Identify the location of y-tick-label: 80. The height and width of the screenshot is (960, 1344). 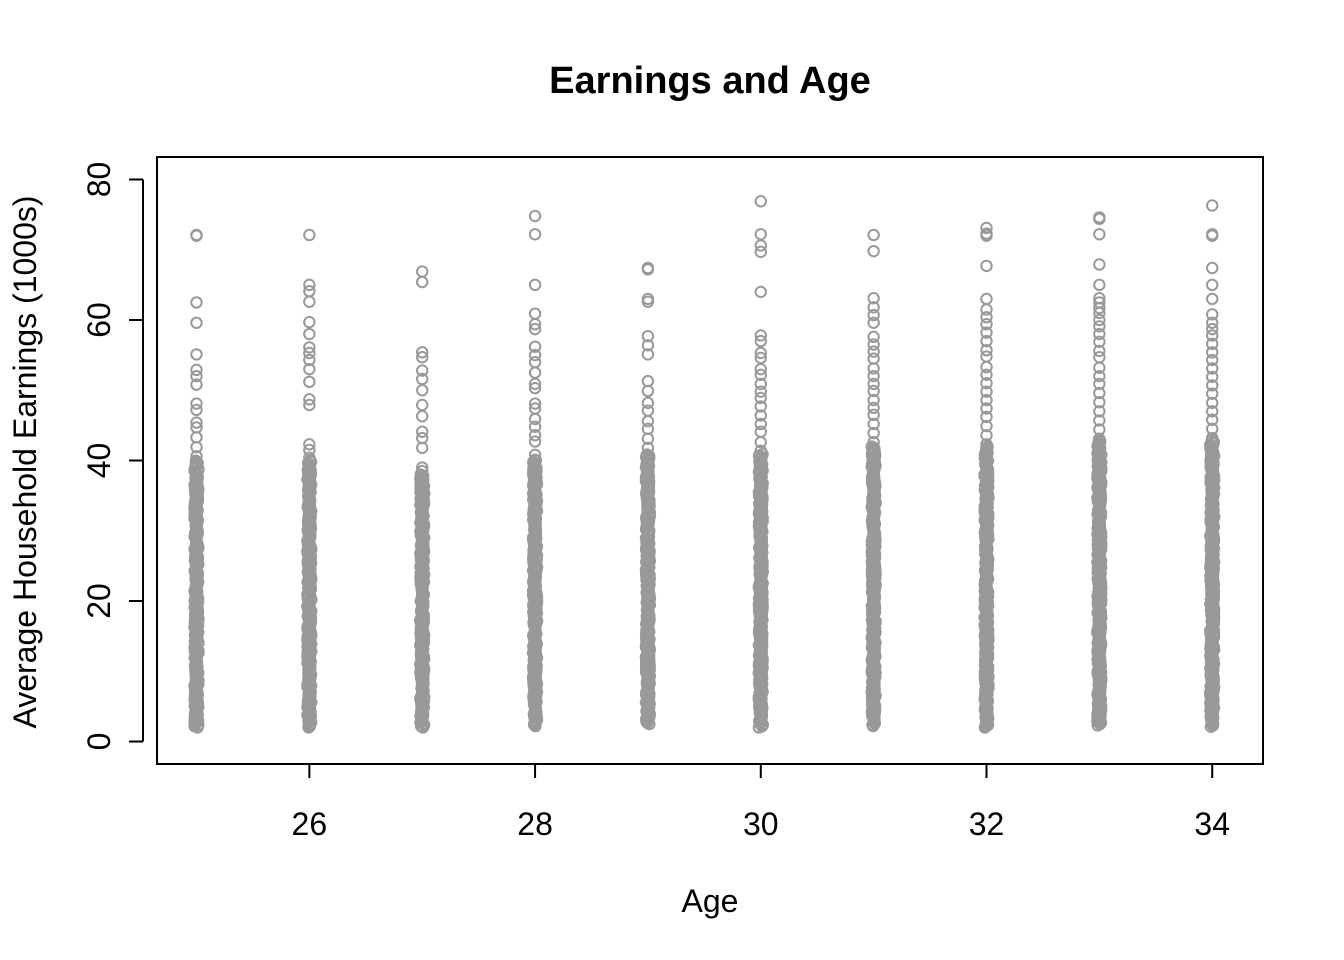
(99, 180).